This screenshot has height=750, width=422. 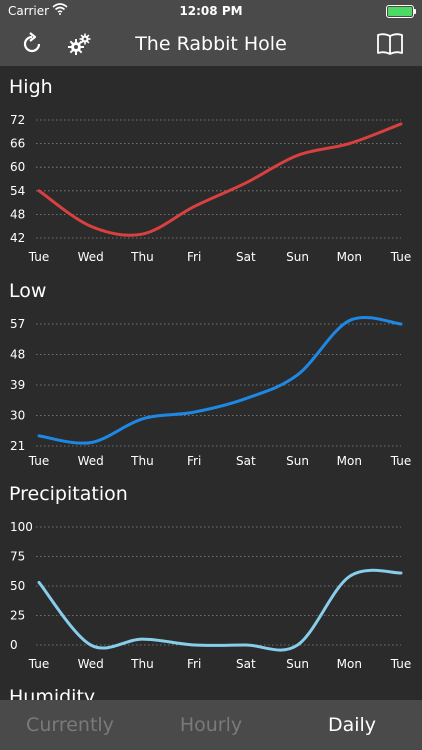 What do you see at coordinates (80, 44) in the screenshot?
I see `gears-icon` at bounding box center [80, 44].